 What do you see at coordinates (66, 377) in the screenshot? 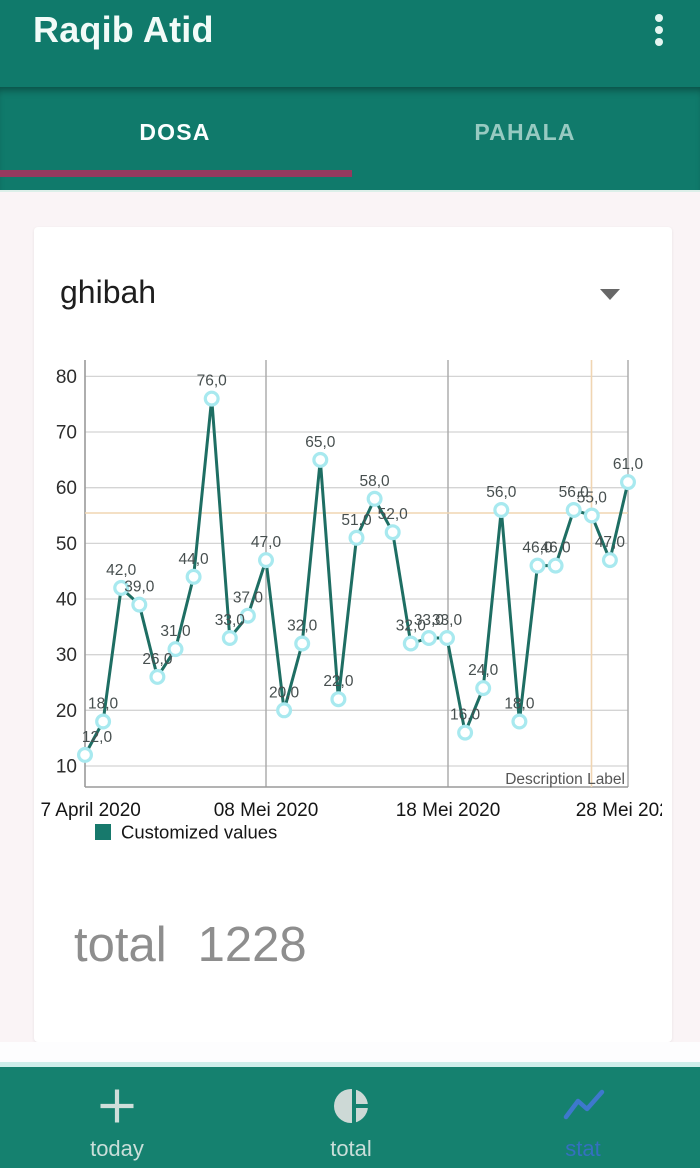
I see `svg-text: 80` at bounding box center [66, 377].